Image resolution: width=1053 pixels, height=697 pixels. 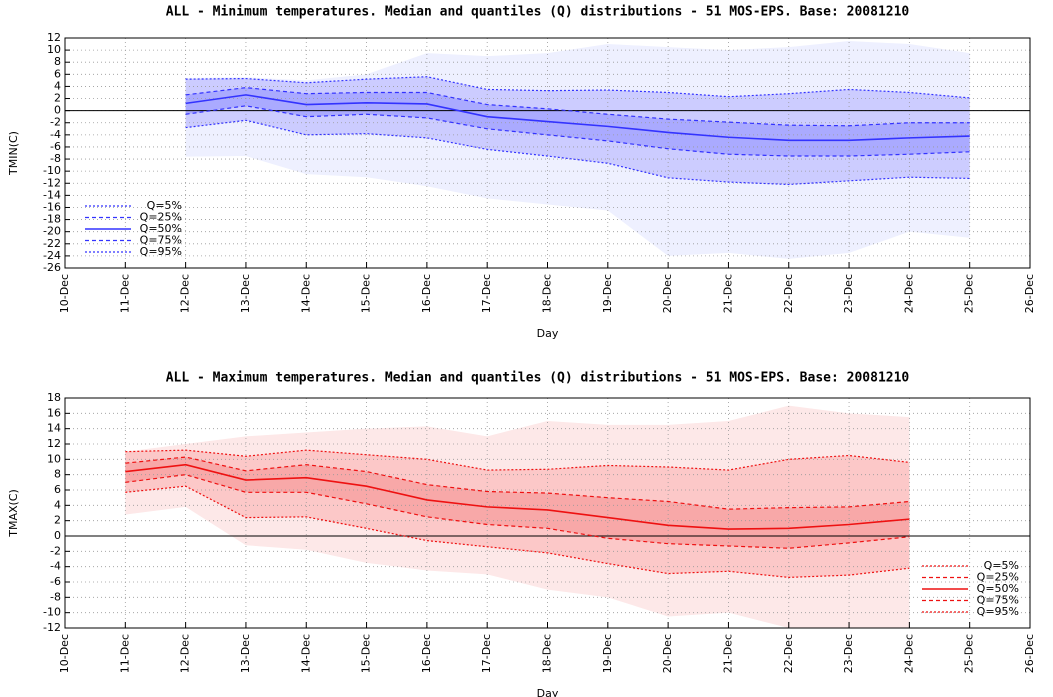 I want to click on y-tick-label: 18, so click(x=54, y=397).